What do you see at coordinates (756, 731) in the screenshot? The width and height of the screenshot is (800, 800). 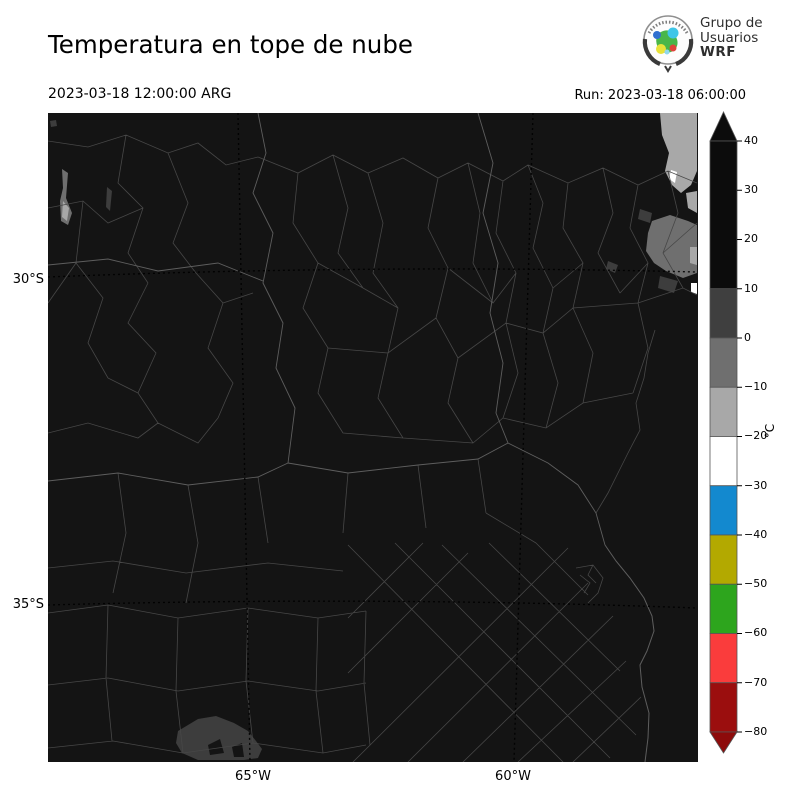 I see `colorbar-tick-label: −80` at bounding box center [756, 731].